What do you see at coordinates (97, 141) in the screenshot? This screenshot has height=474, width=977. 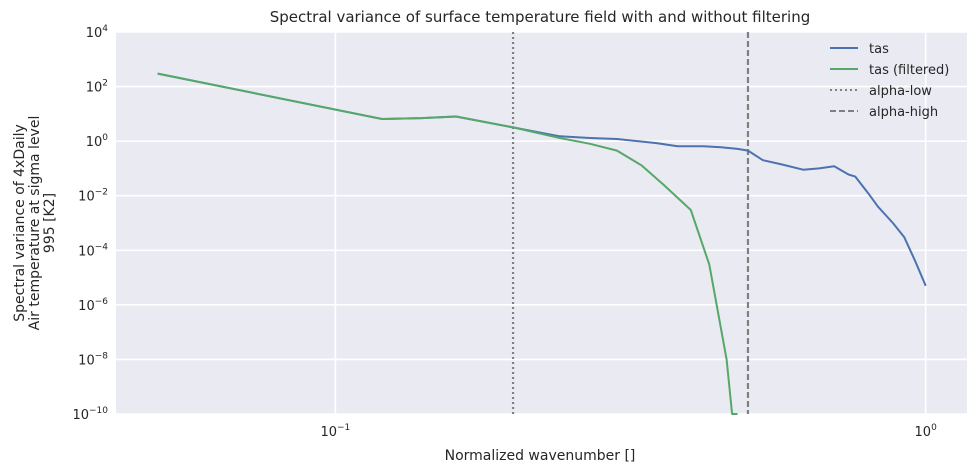 I see `y-tick-label: 10⁰` at bounding box center [97, 141].